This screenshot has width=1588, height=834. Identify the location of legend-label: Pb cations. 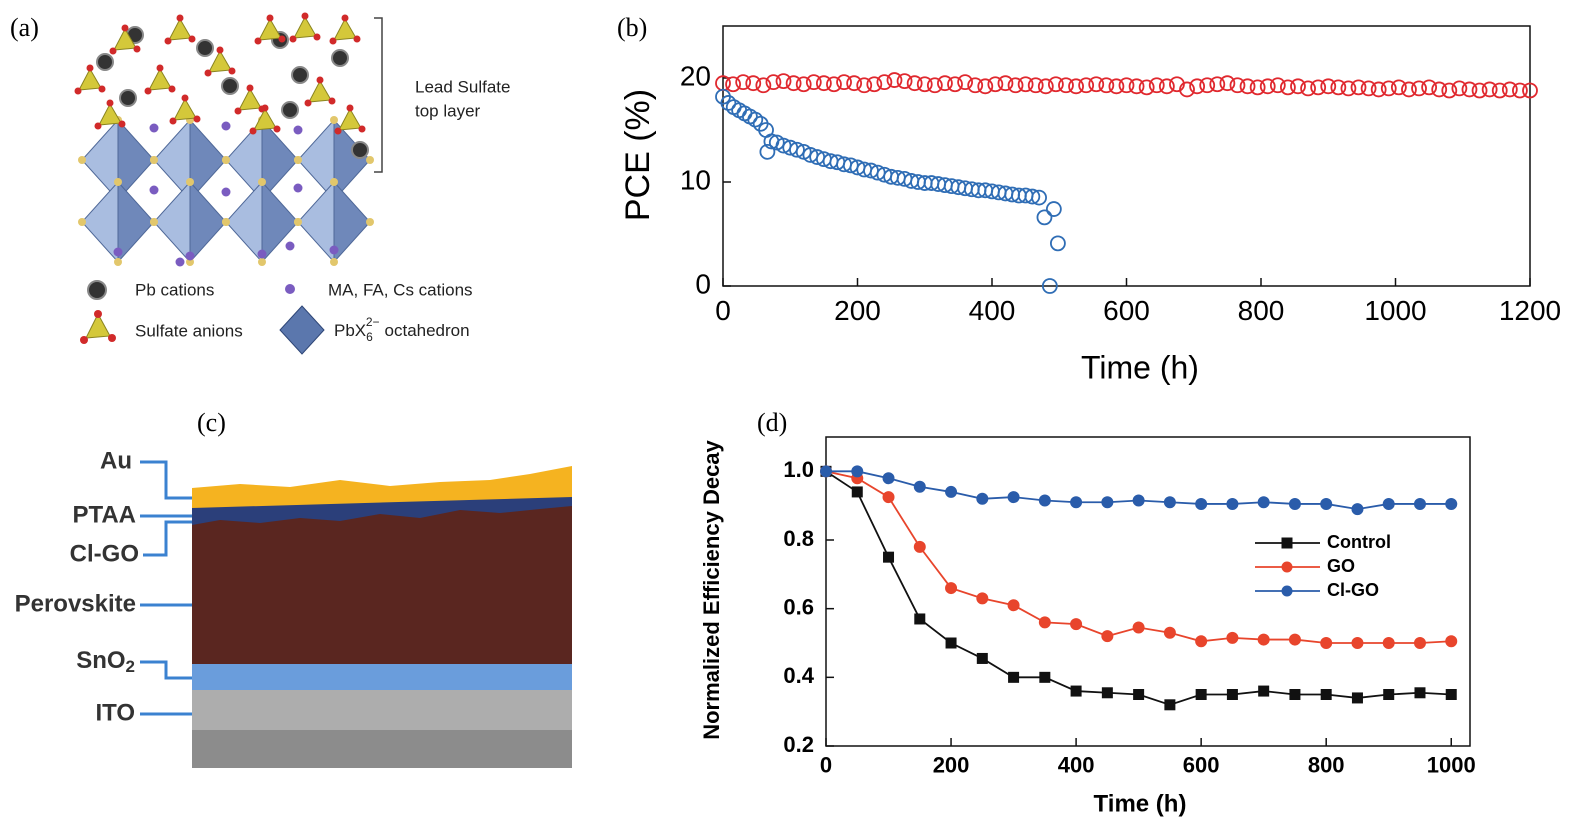
(174, 289).